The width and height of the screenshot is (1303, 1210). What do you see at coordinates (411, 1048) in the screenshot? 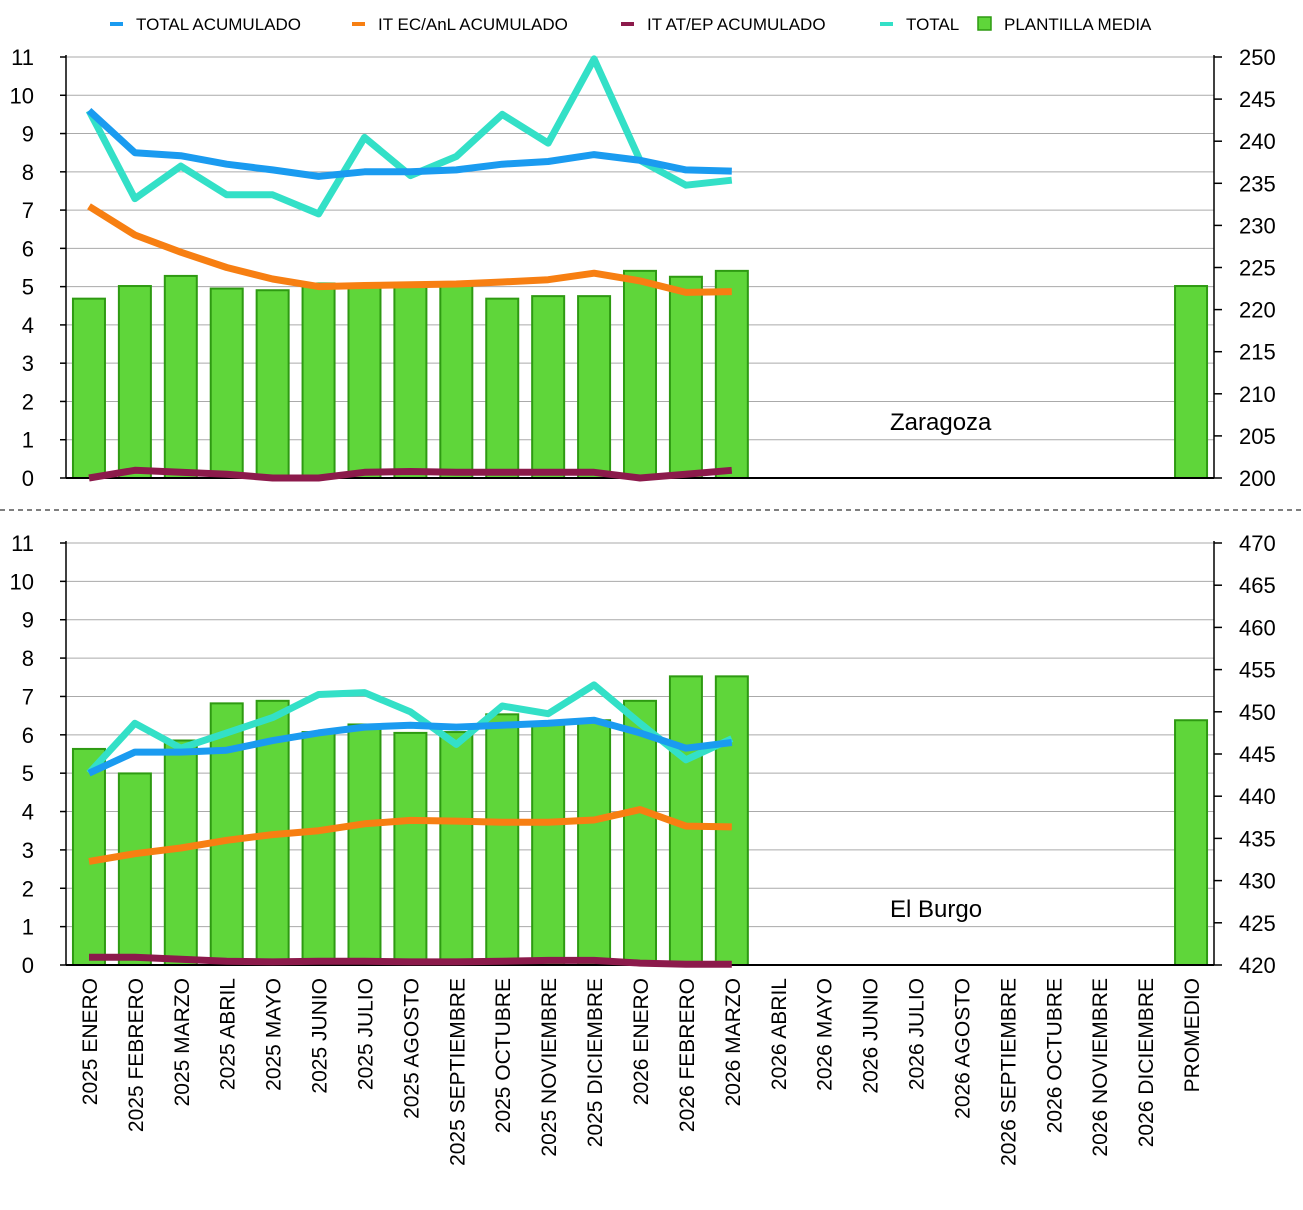
I see `x-tick-label-2025-agosto: 2025 AGOSTO` at bounding box center [411, 1048].